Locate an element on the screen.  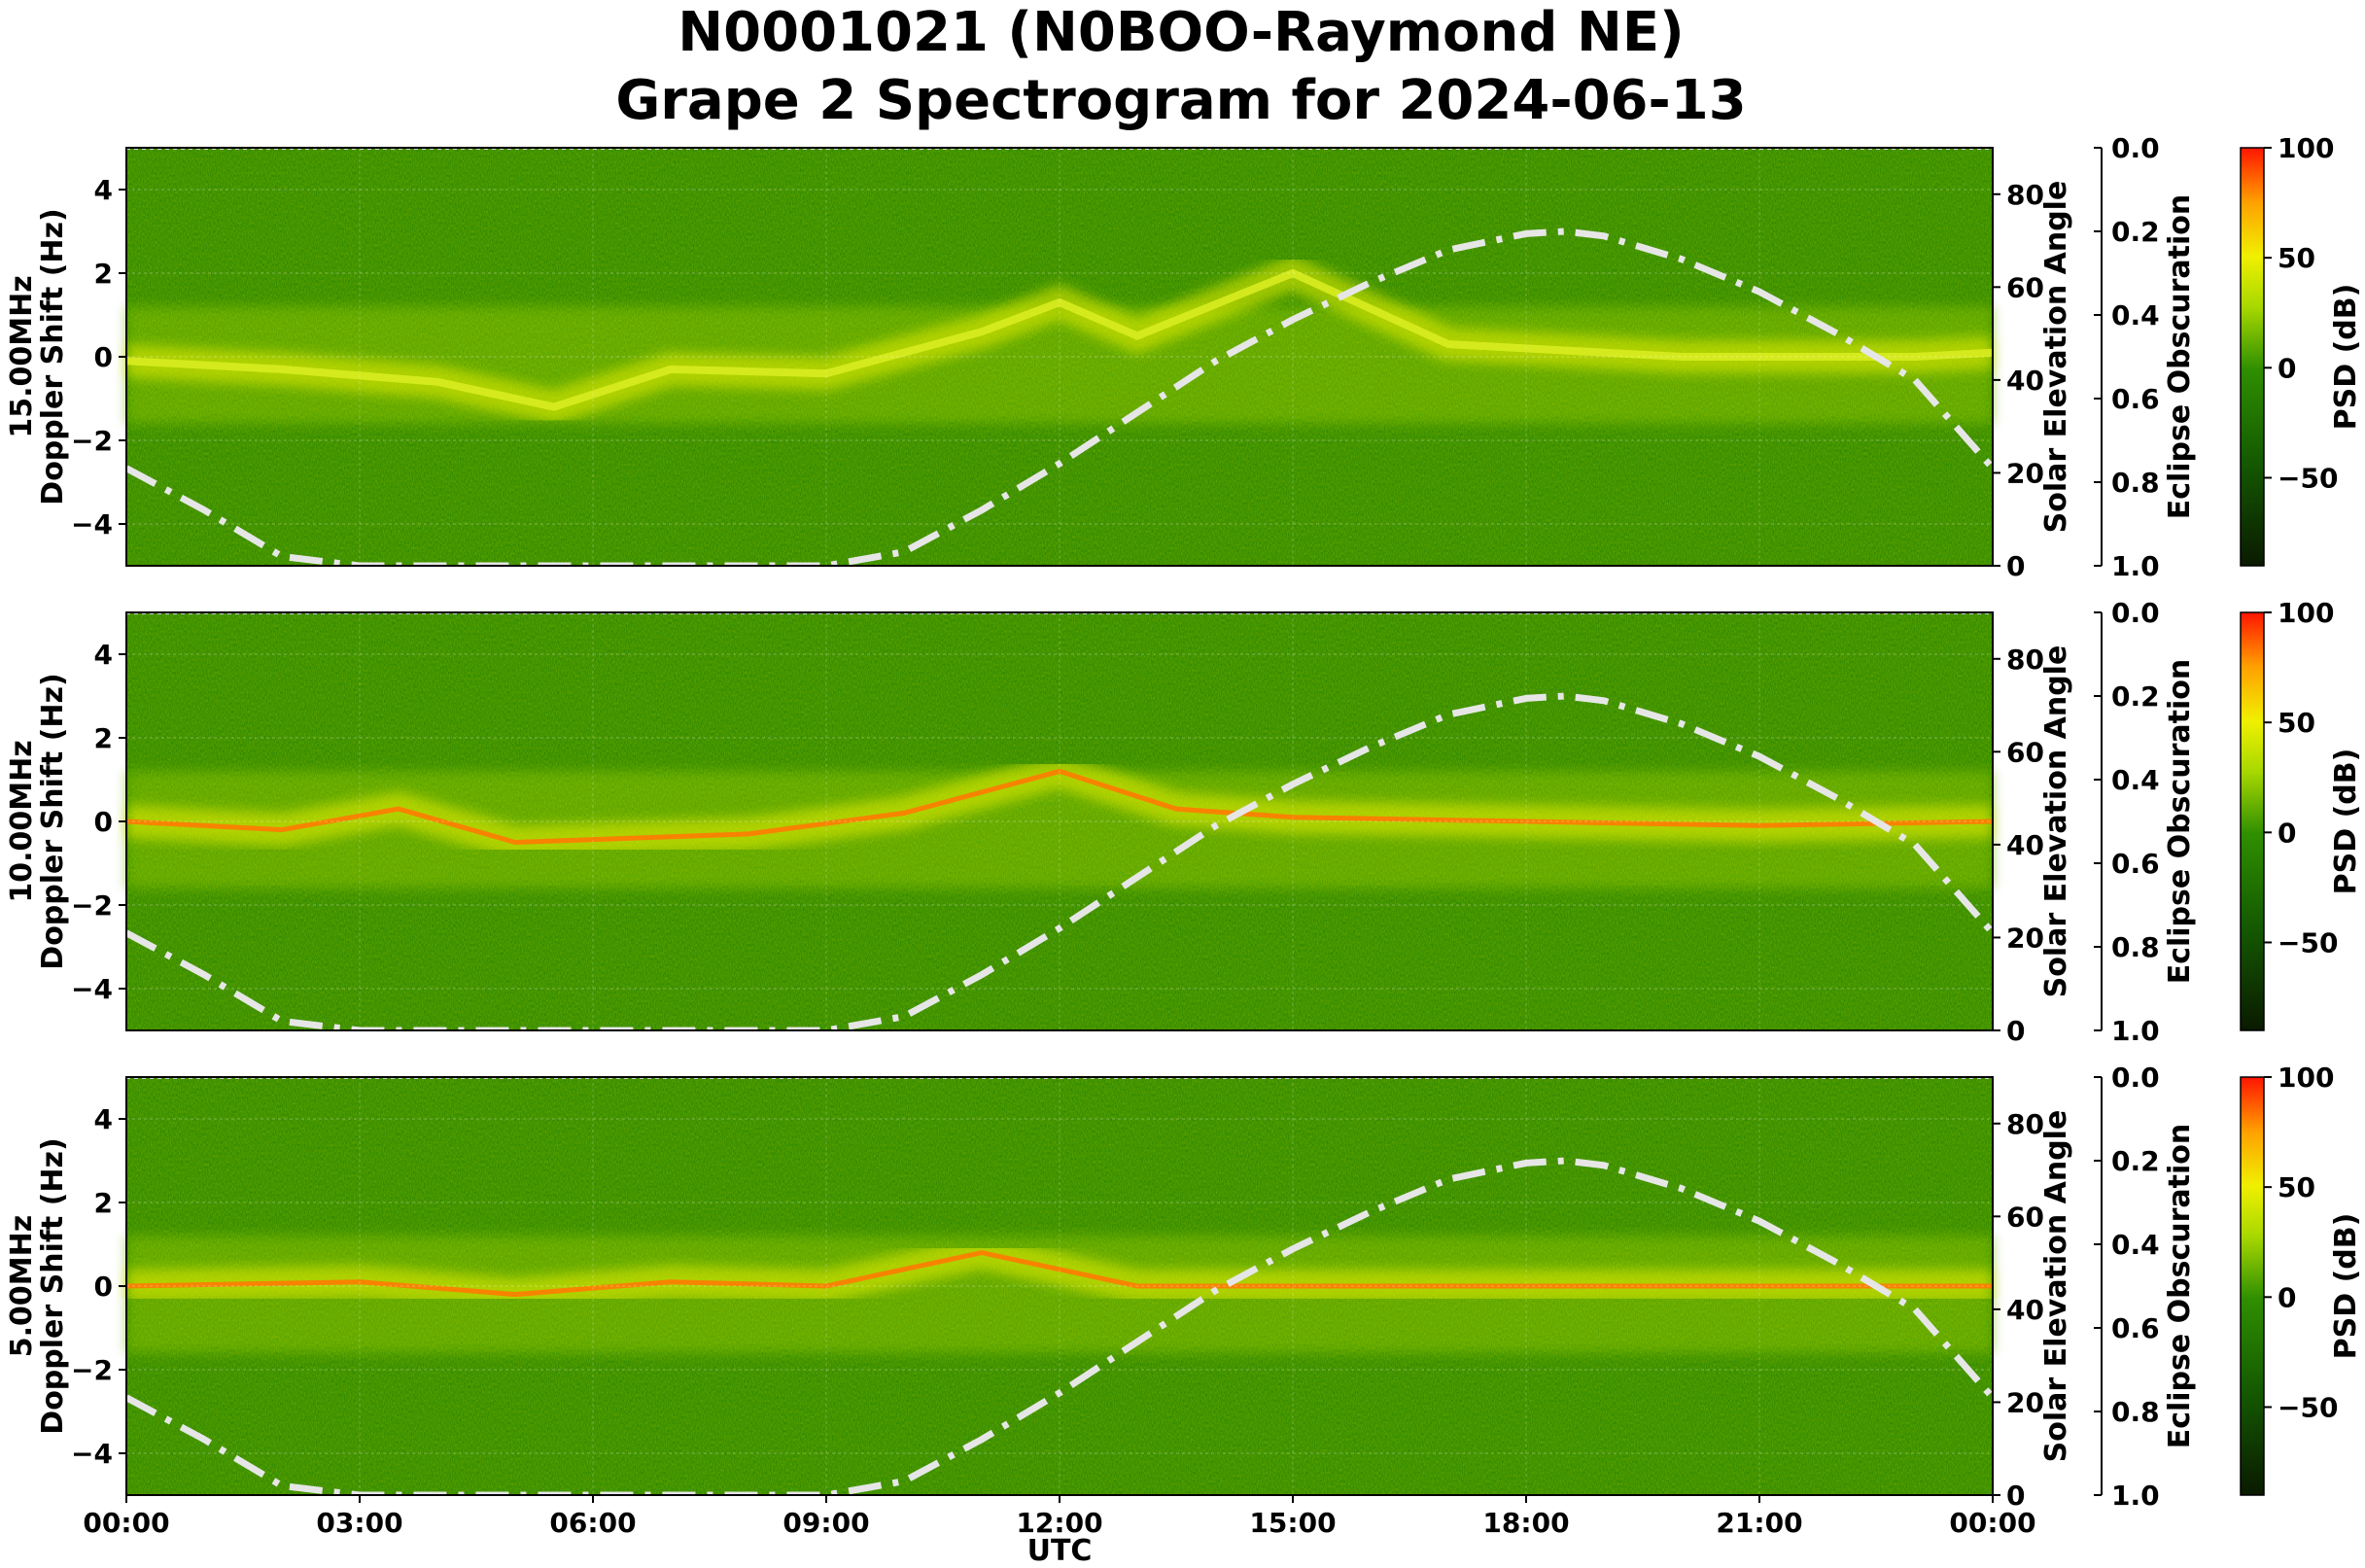
x-axis-label: UTC is located at coordinates (1060, 1551).